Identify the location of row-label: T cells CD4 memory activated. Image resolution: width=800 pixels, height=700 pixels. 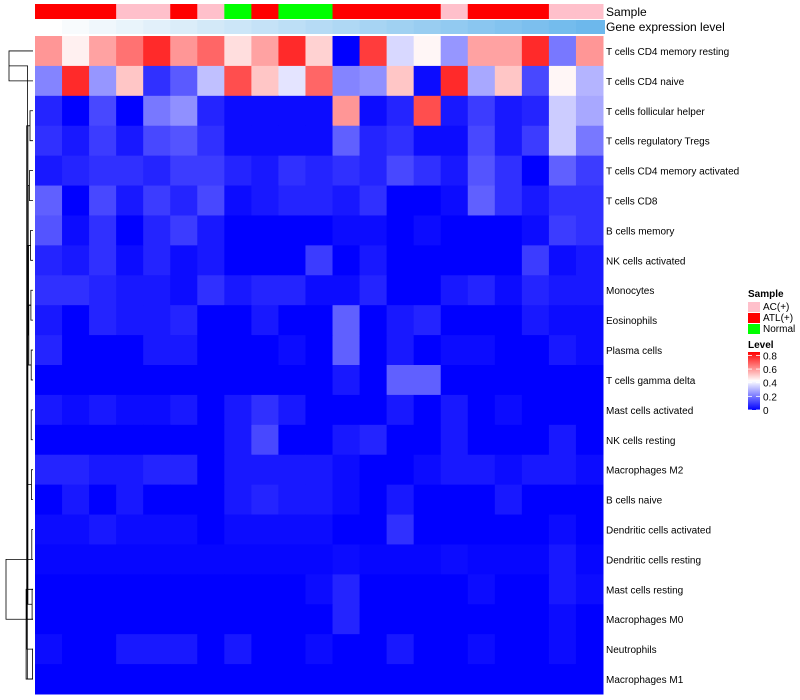
(672, 172).